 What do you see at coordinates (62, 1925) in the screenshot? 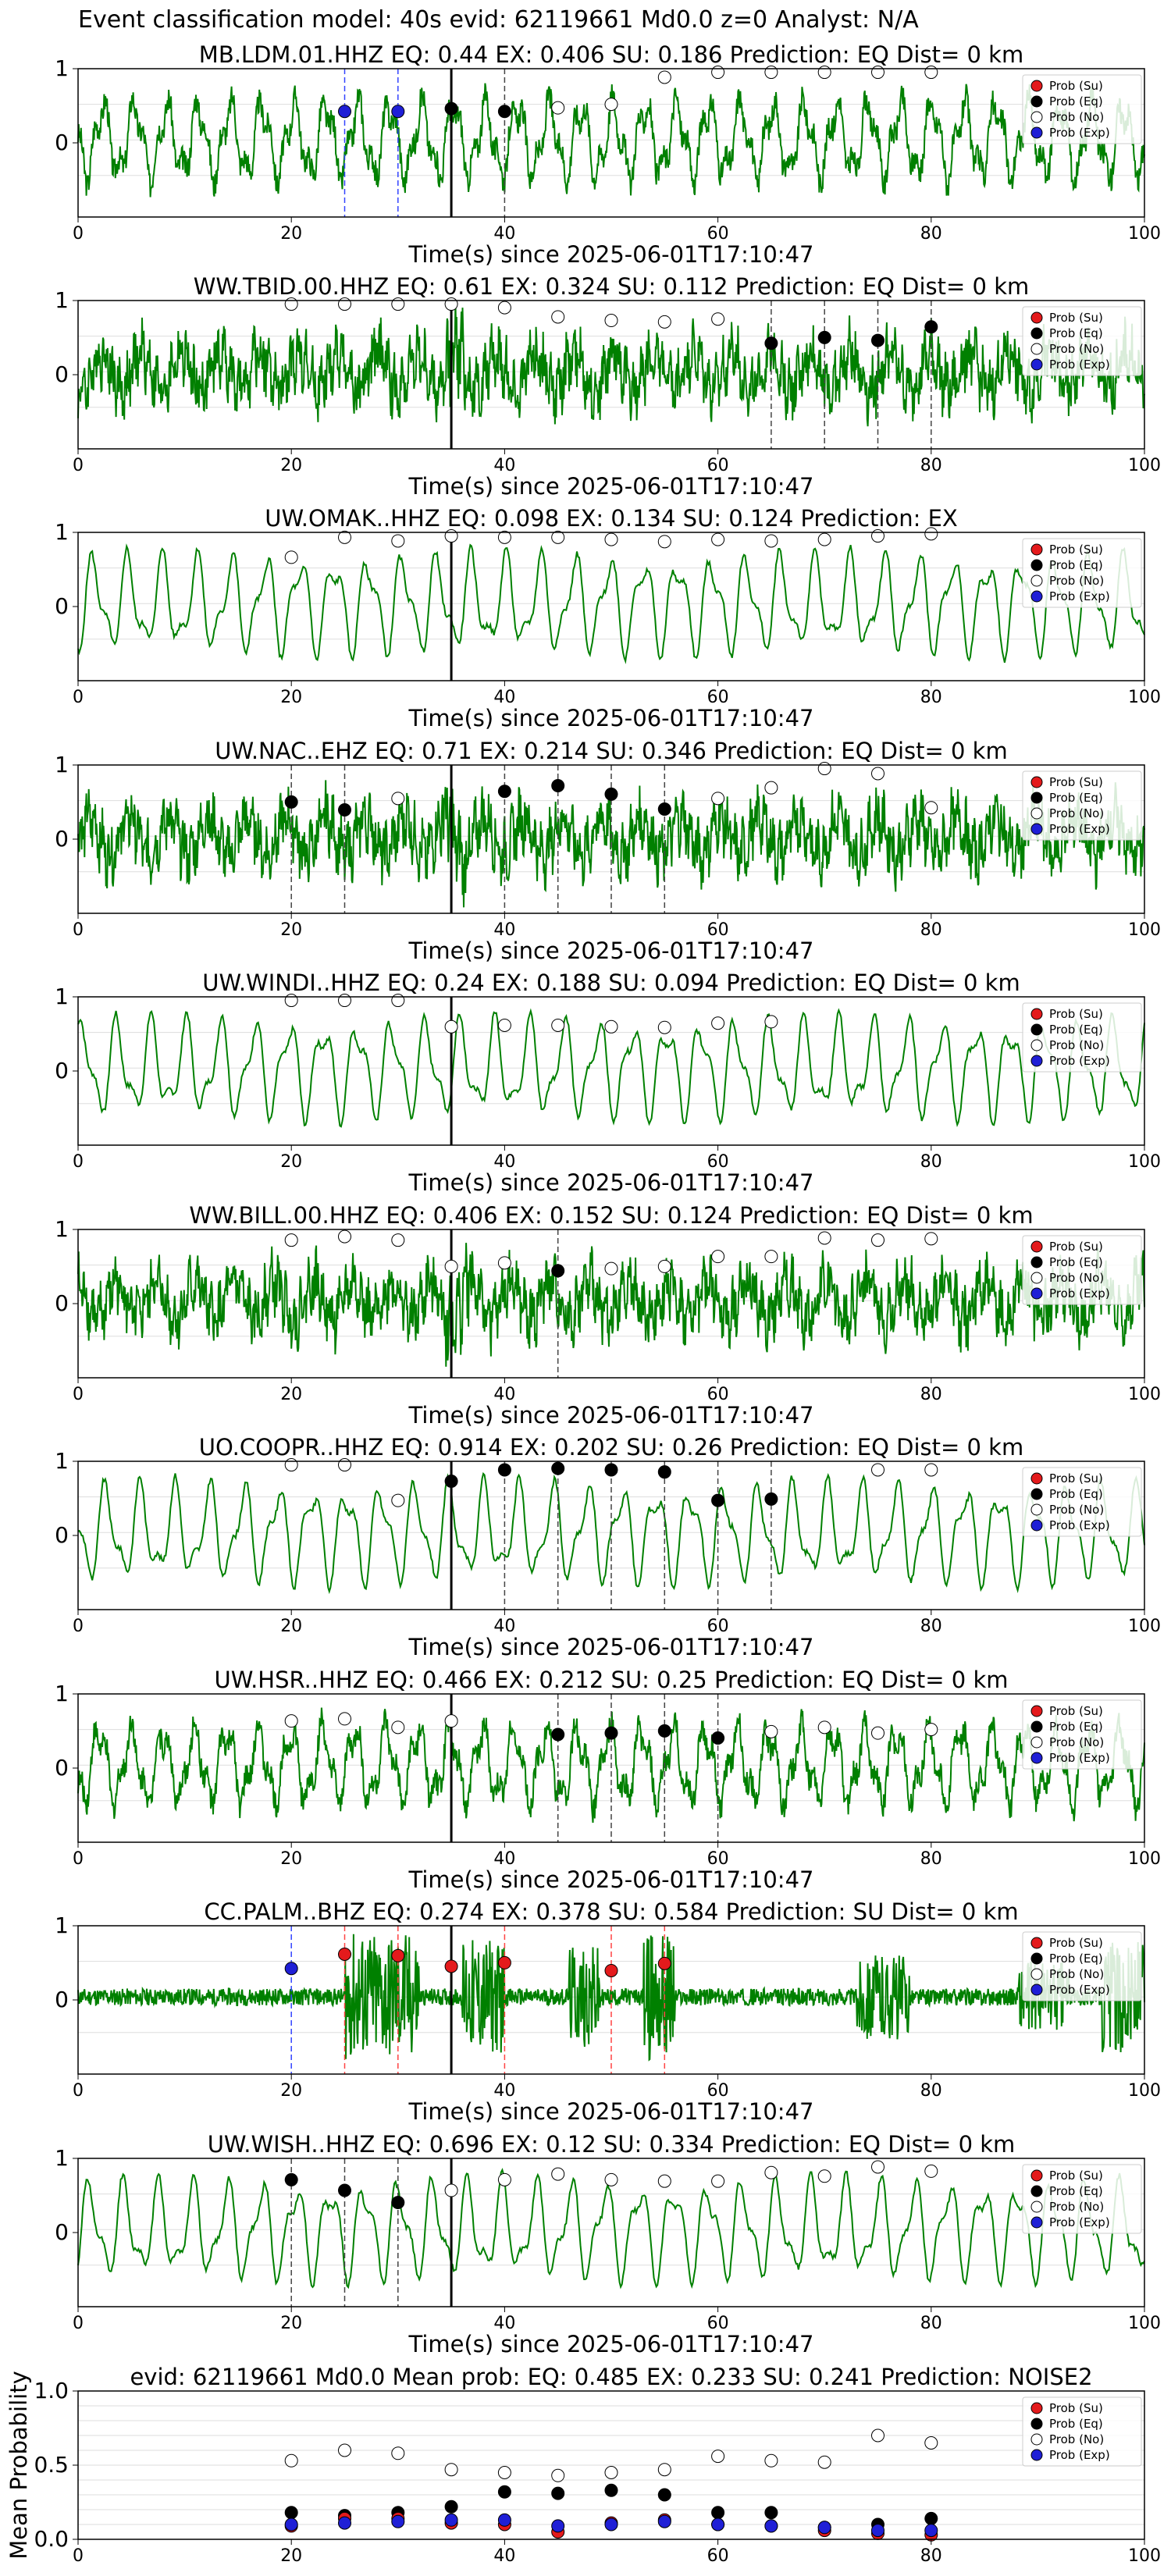
I see `y-tick-label: 1` at bounding box center [62, 1925].